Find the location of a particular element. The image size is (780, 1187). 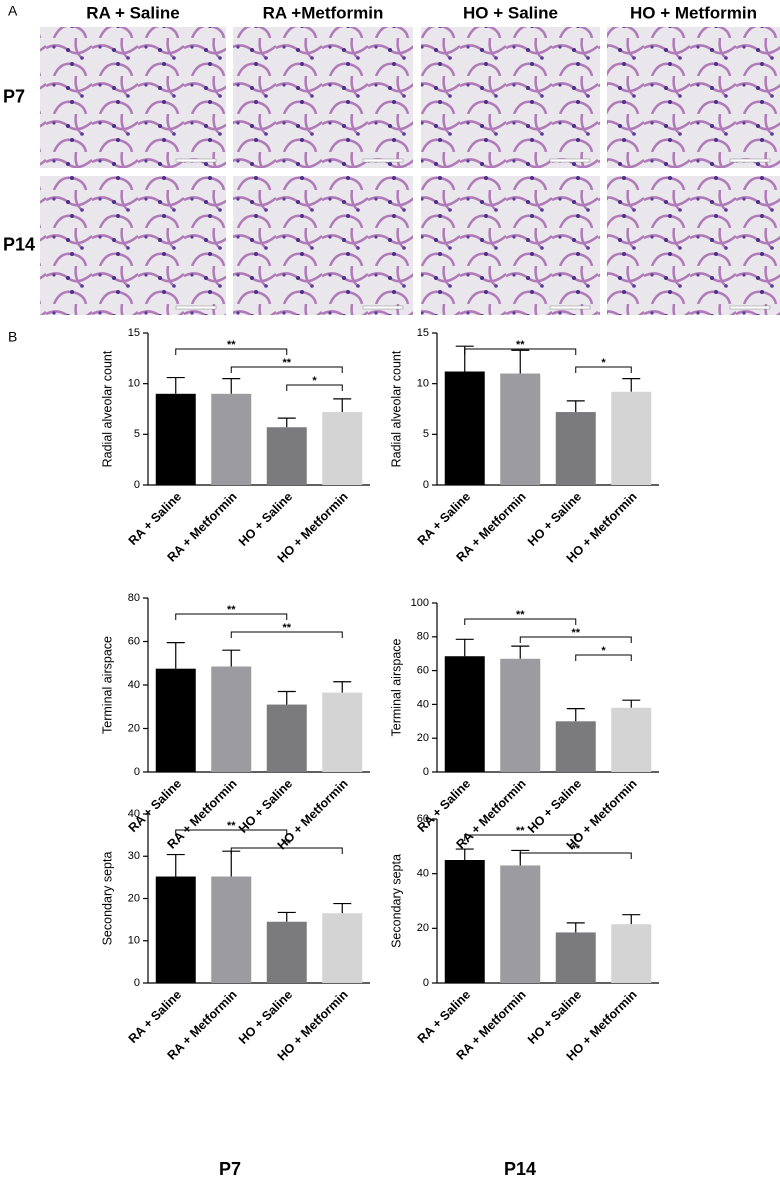

significance-label: * is located at coordinates (314, 381).